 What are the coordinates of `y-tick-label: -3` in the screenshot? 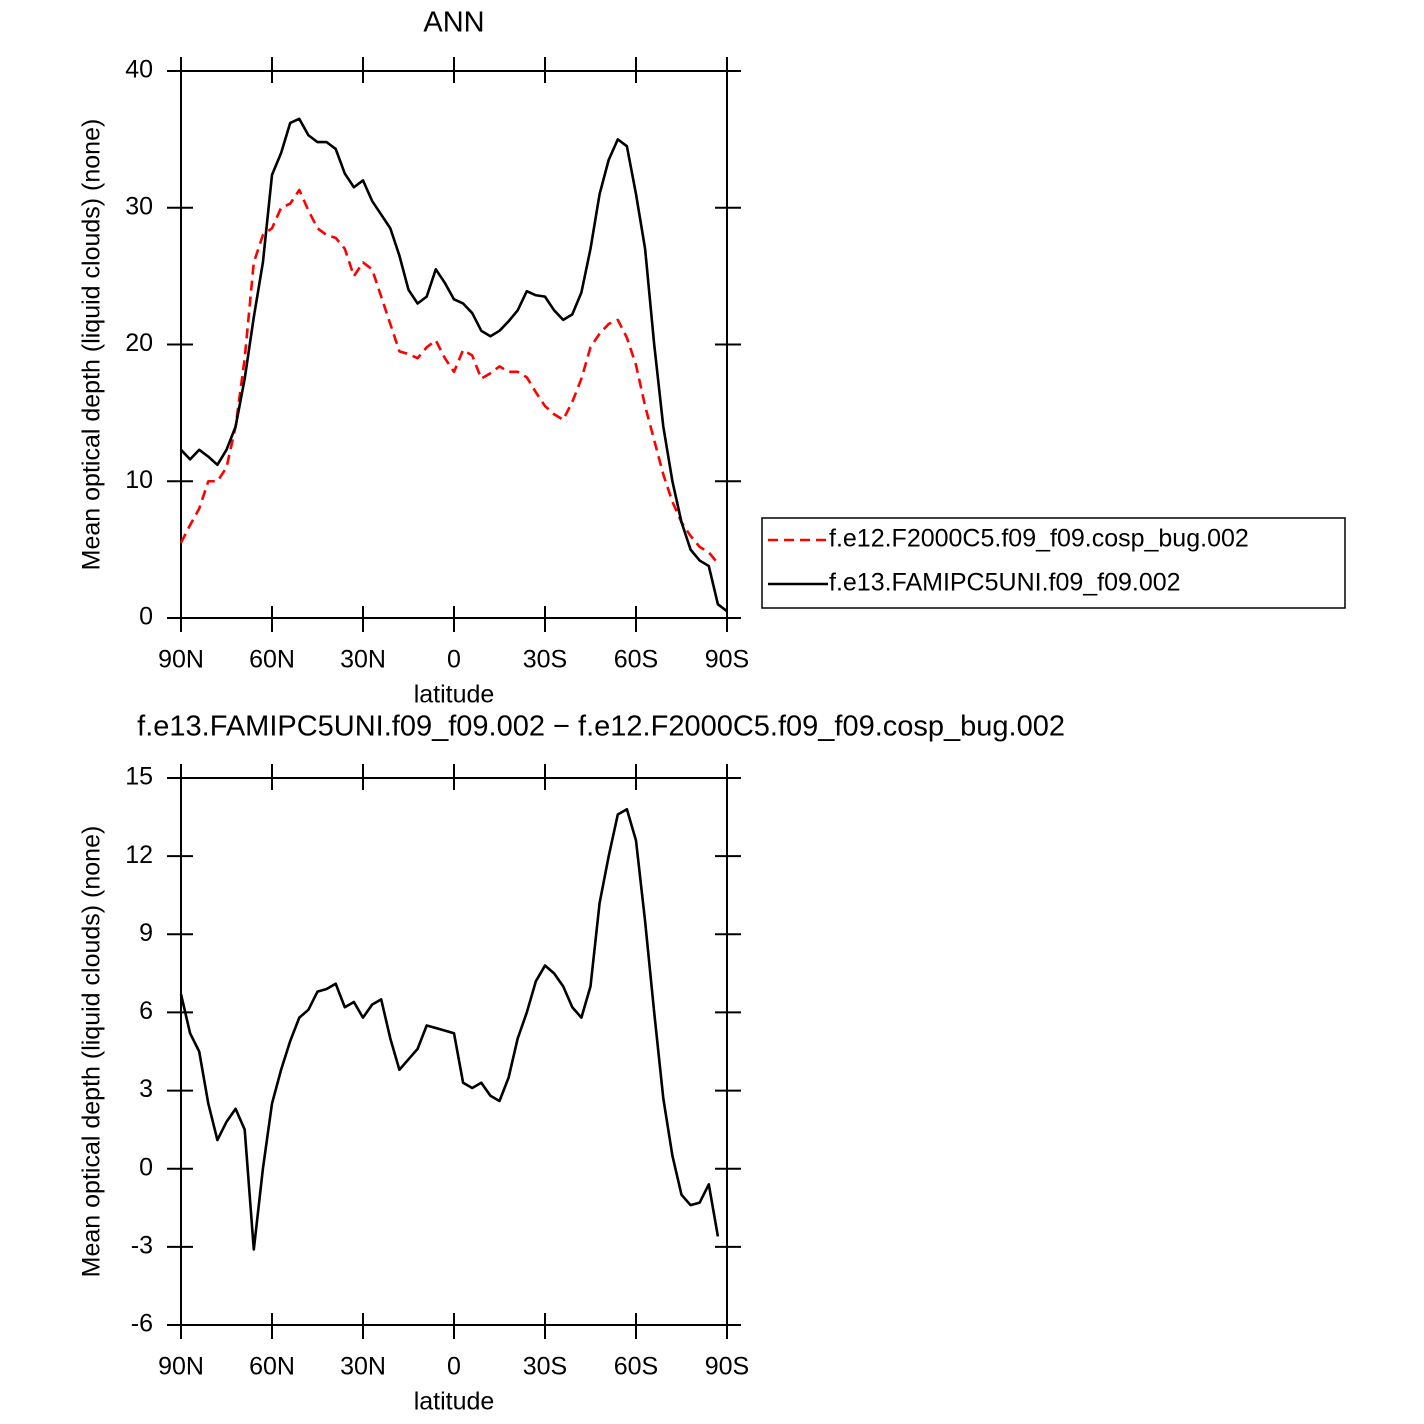 It's located at (142, 1245).